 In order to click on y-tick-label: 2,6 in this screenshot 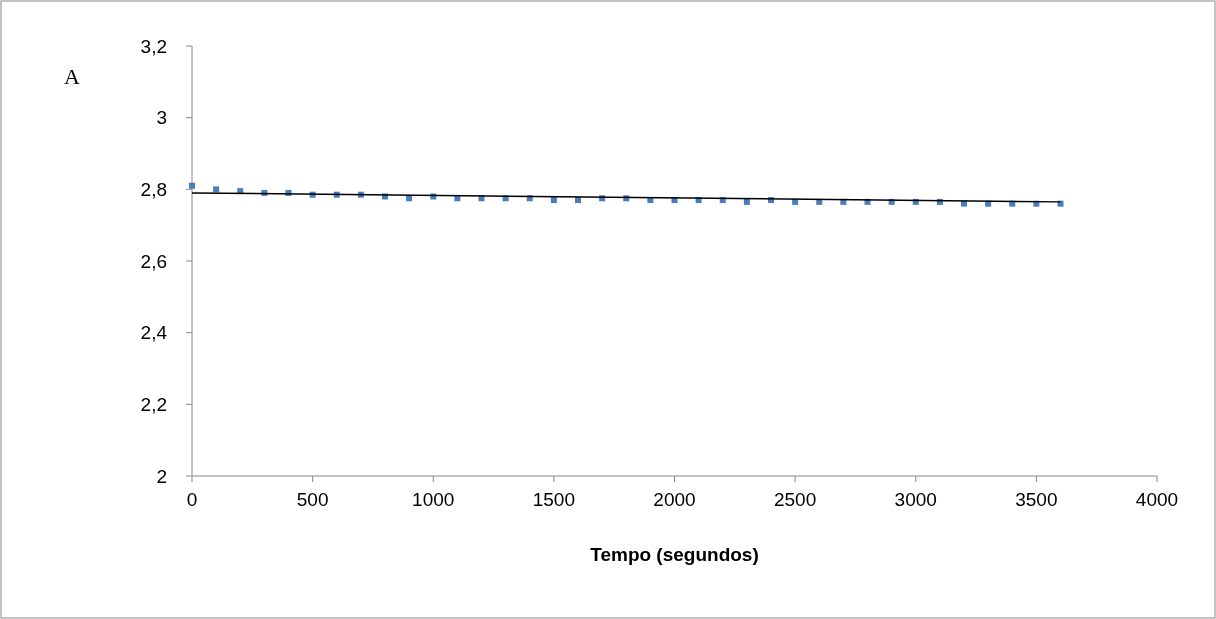, I will do `click(153, 261)`.